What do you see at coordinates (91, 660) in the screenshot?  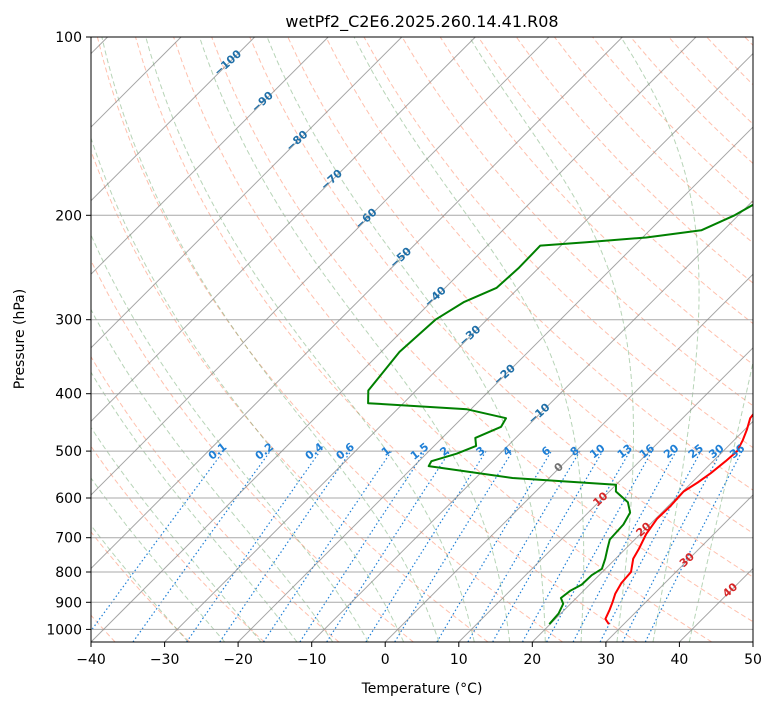 I see `x-tick-label: −40` at bounding box center [91, 660].